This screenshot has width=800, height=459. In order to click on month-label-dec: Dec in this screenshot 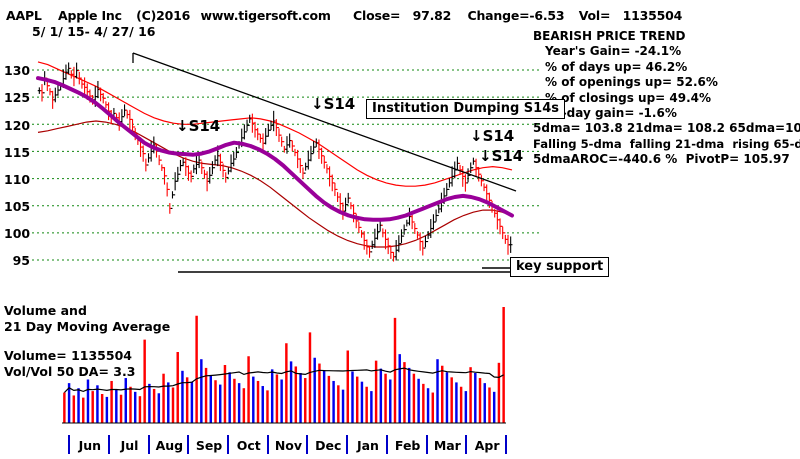, I will do `click(328, 445)`.